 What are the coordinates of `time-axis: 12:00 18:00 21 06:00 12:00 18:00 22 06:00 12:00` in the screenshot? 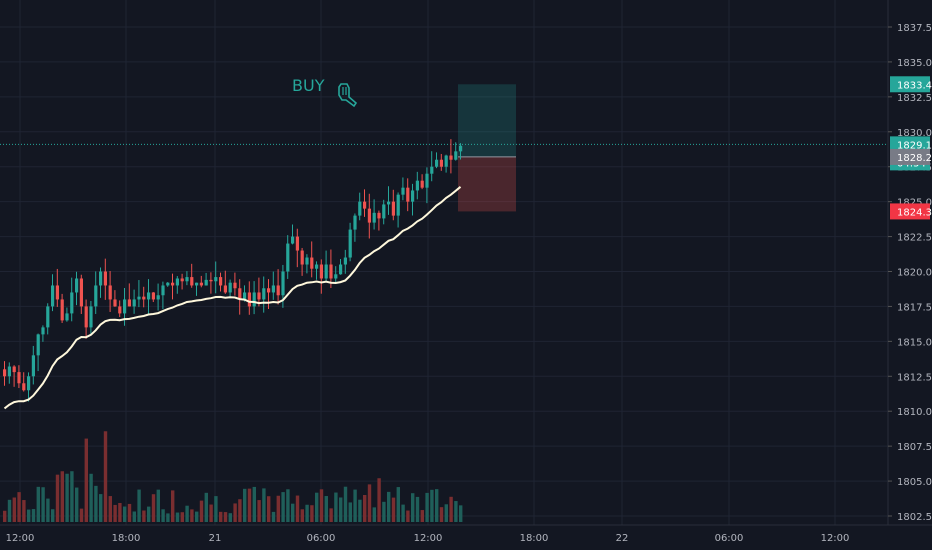 It's located at (466, 534).